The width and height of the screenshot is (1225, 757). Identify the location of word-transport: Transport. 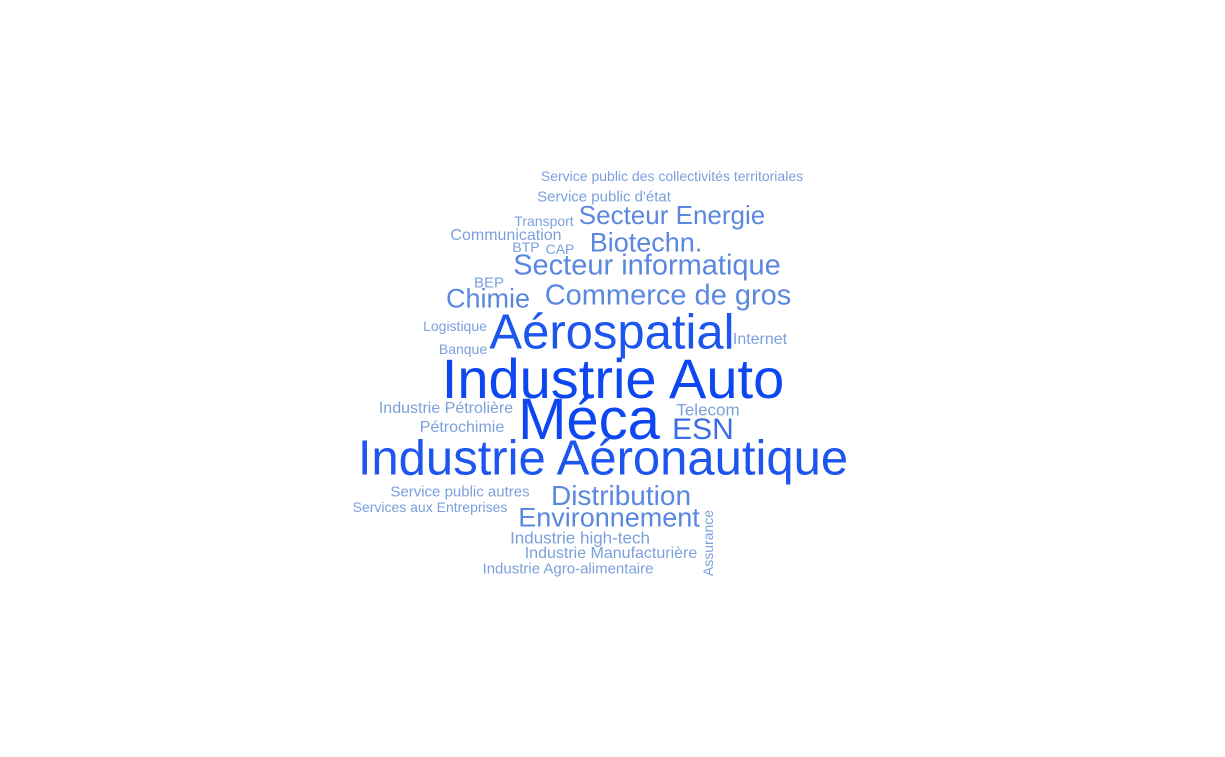
(543, 221).